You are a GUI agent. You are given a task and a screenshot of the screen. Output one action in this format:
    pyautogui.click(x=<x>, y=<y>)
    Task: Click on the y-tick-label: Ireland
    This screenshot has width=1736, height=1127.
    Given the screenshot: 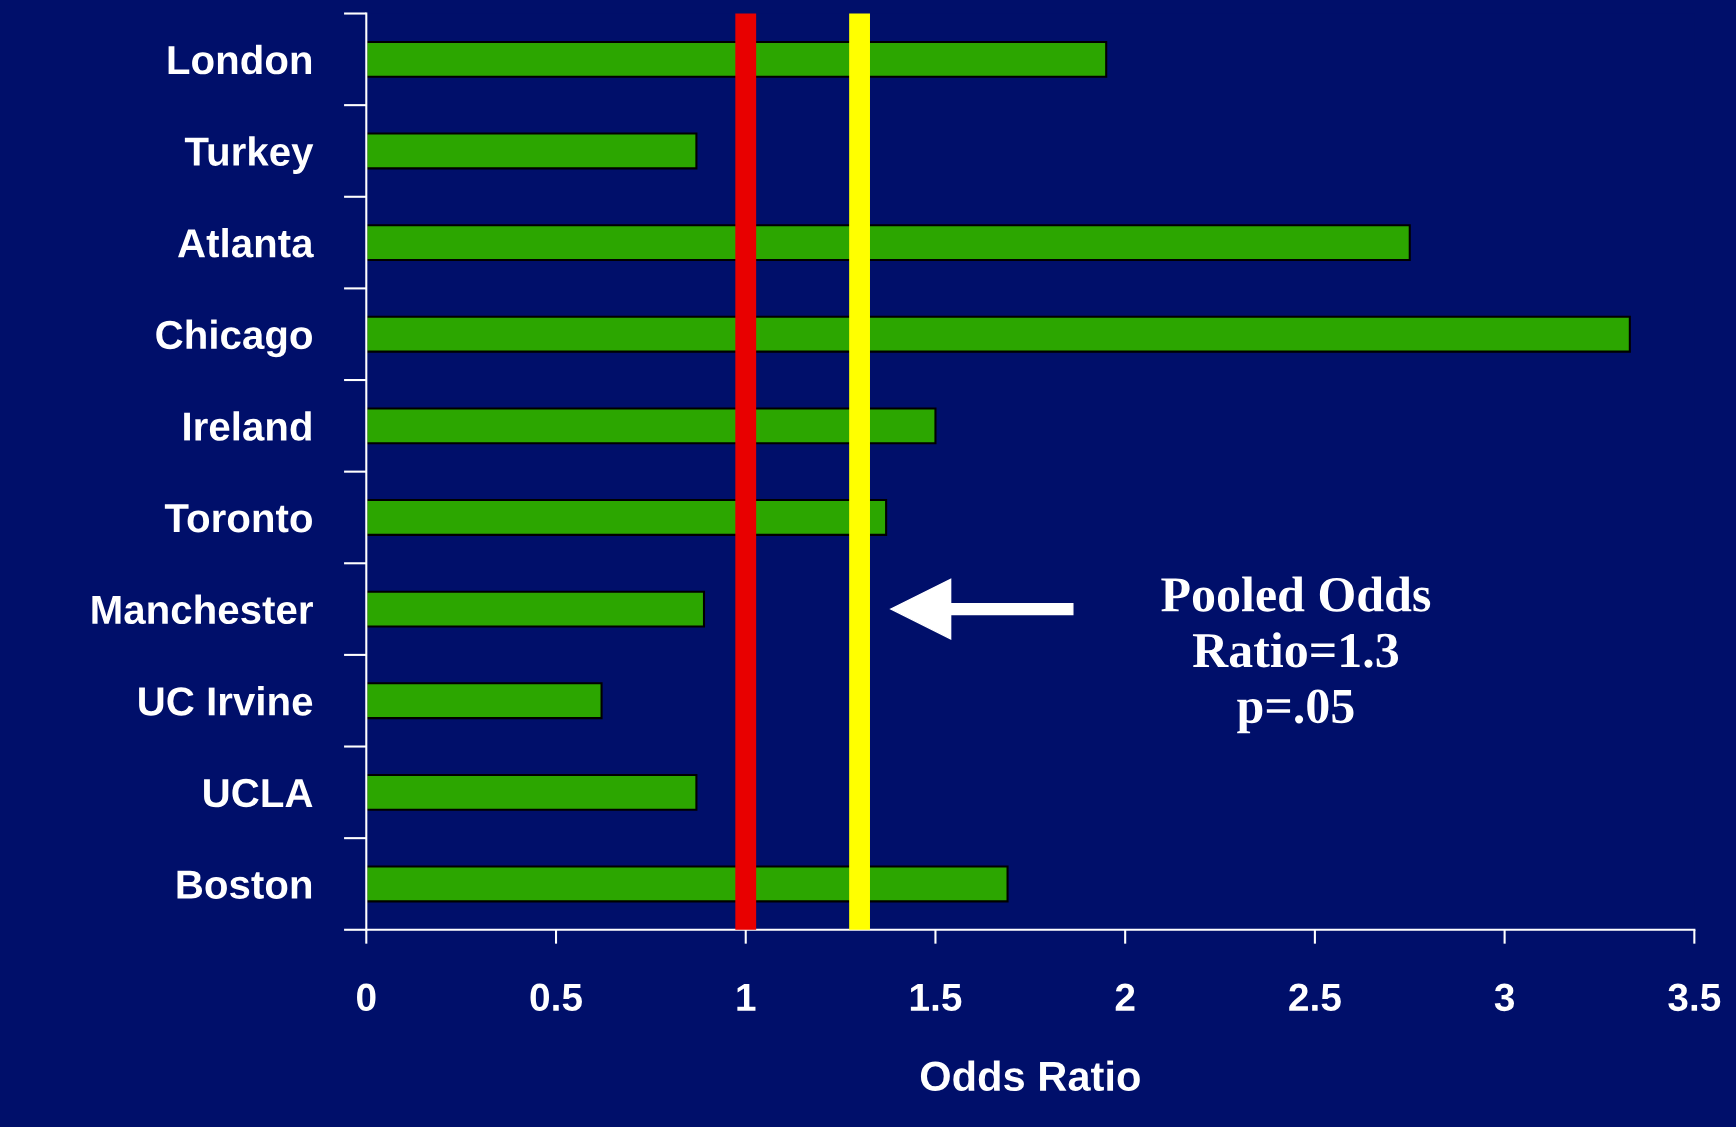 What is the action you would take?
    pyautogui.click(x=247, y=426)
    